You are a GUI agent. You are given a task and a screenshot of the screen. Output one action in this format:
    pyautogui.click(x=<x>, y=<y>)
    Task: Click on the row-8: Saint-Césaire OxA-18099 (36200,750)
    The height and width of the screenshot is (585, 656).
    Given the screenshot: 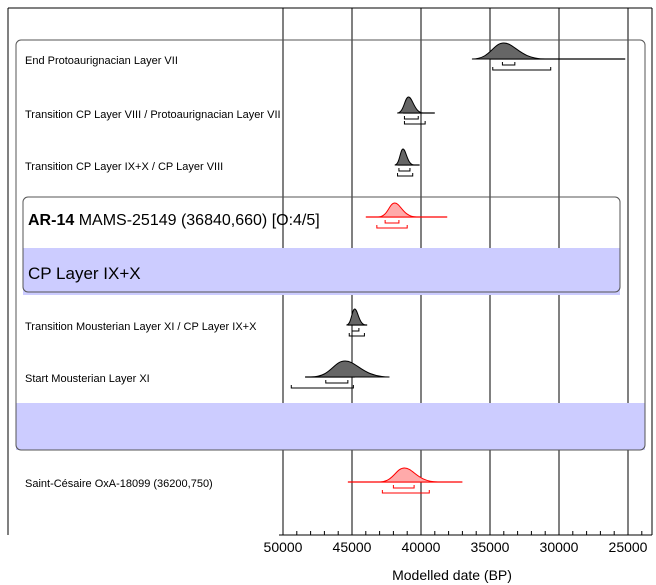 What is the action you would take?
    pyautogui.click(x=244, y=480)
    